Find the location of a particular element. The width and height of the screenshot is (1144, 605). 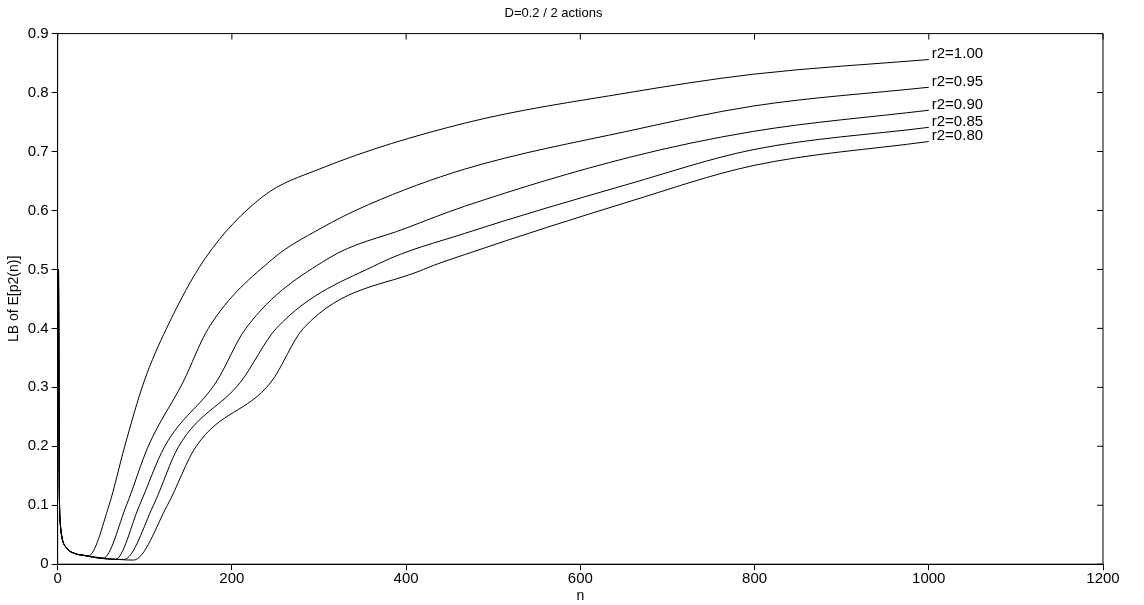

y-tick-label: 0.8 is located at coordinates (38, 91).